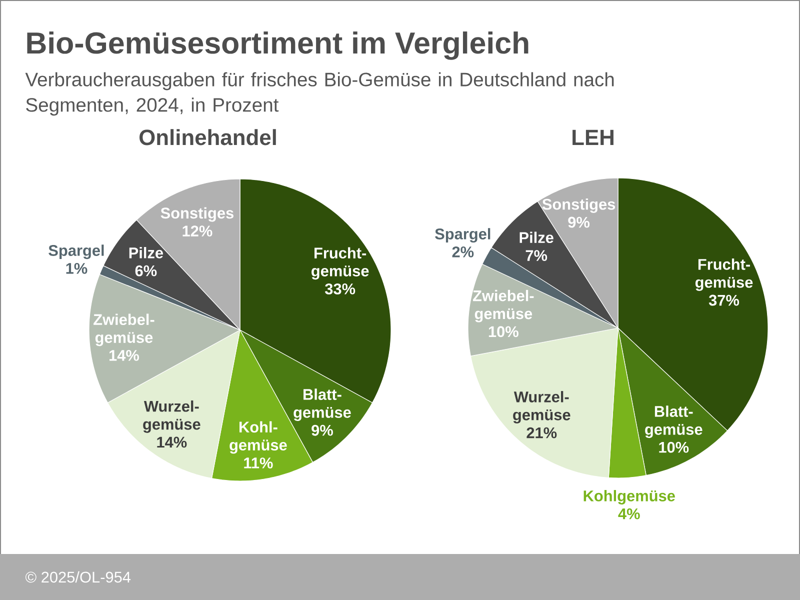 The height and width of the screenshot is (600, 800). What do you see at coordinates (208, 137) in the screenshot?
I see `chart-title: Onlinehandel` at bounding box center [208, 137].